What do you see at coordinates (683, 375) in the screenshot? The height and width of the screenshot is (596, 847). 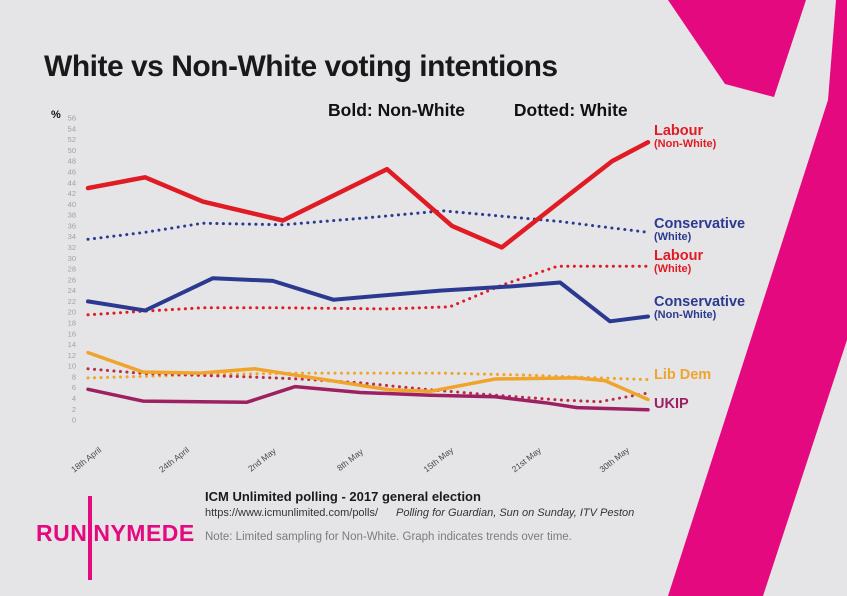 I see `legend-lib-dem: Lib Dem` at bounding box center [683, 375].